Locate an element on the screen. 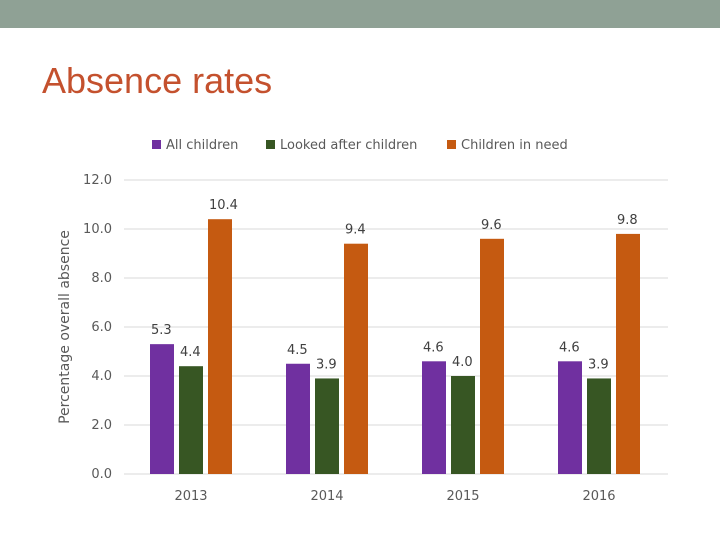  x-tick-label: 2013 is located at coordinates (190, 496).